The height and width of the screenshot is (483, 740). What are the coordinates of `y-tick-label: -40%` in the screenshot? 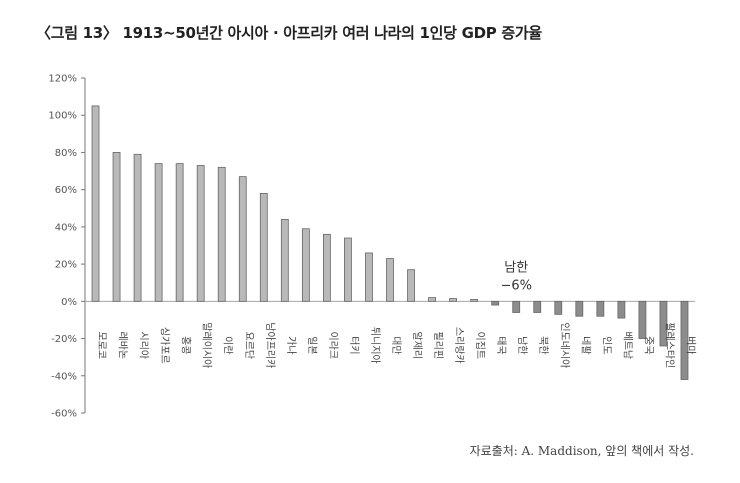 It's located at (64, 376).